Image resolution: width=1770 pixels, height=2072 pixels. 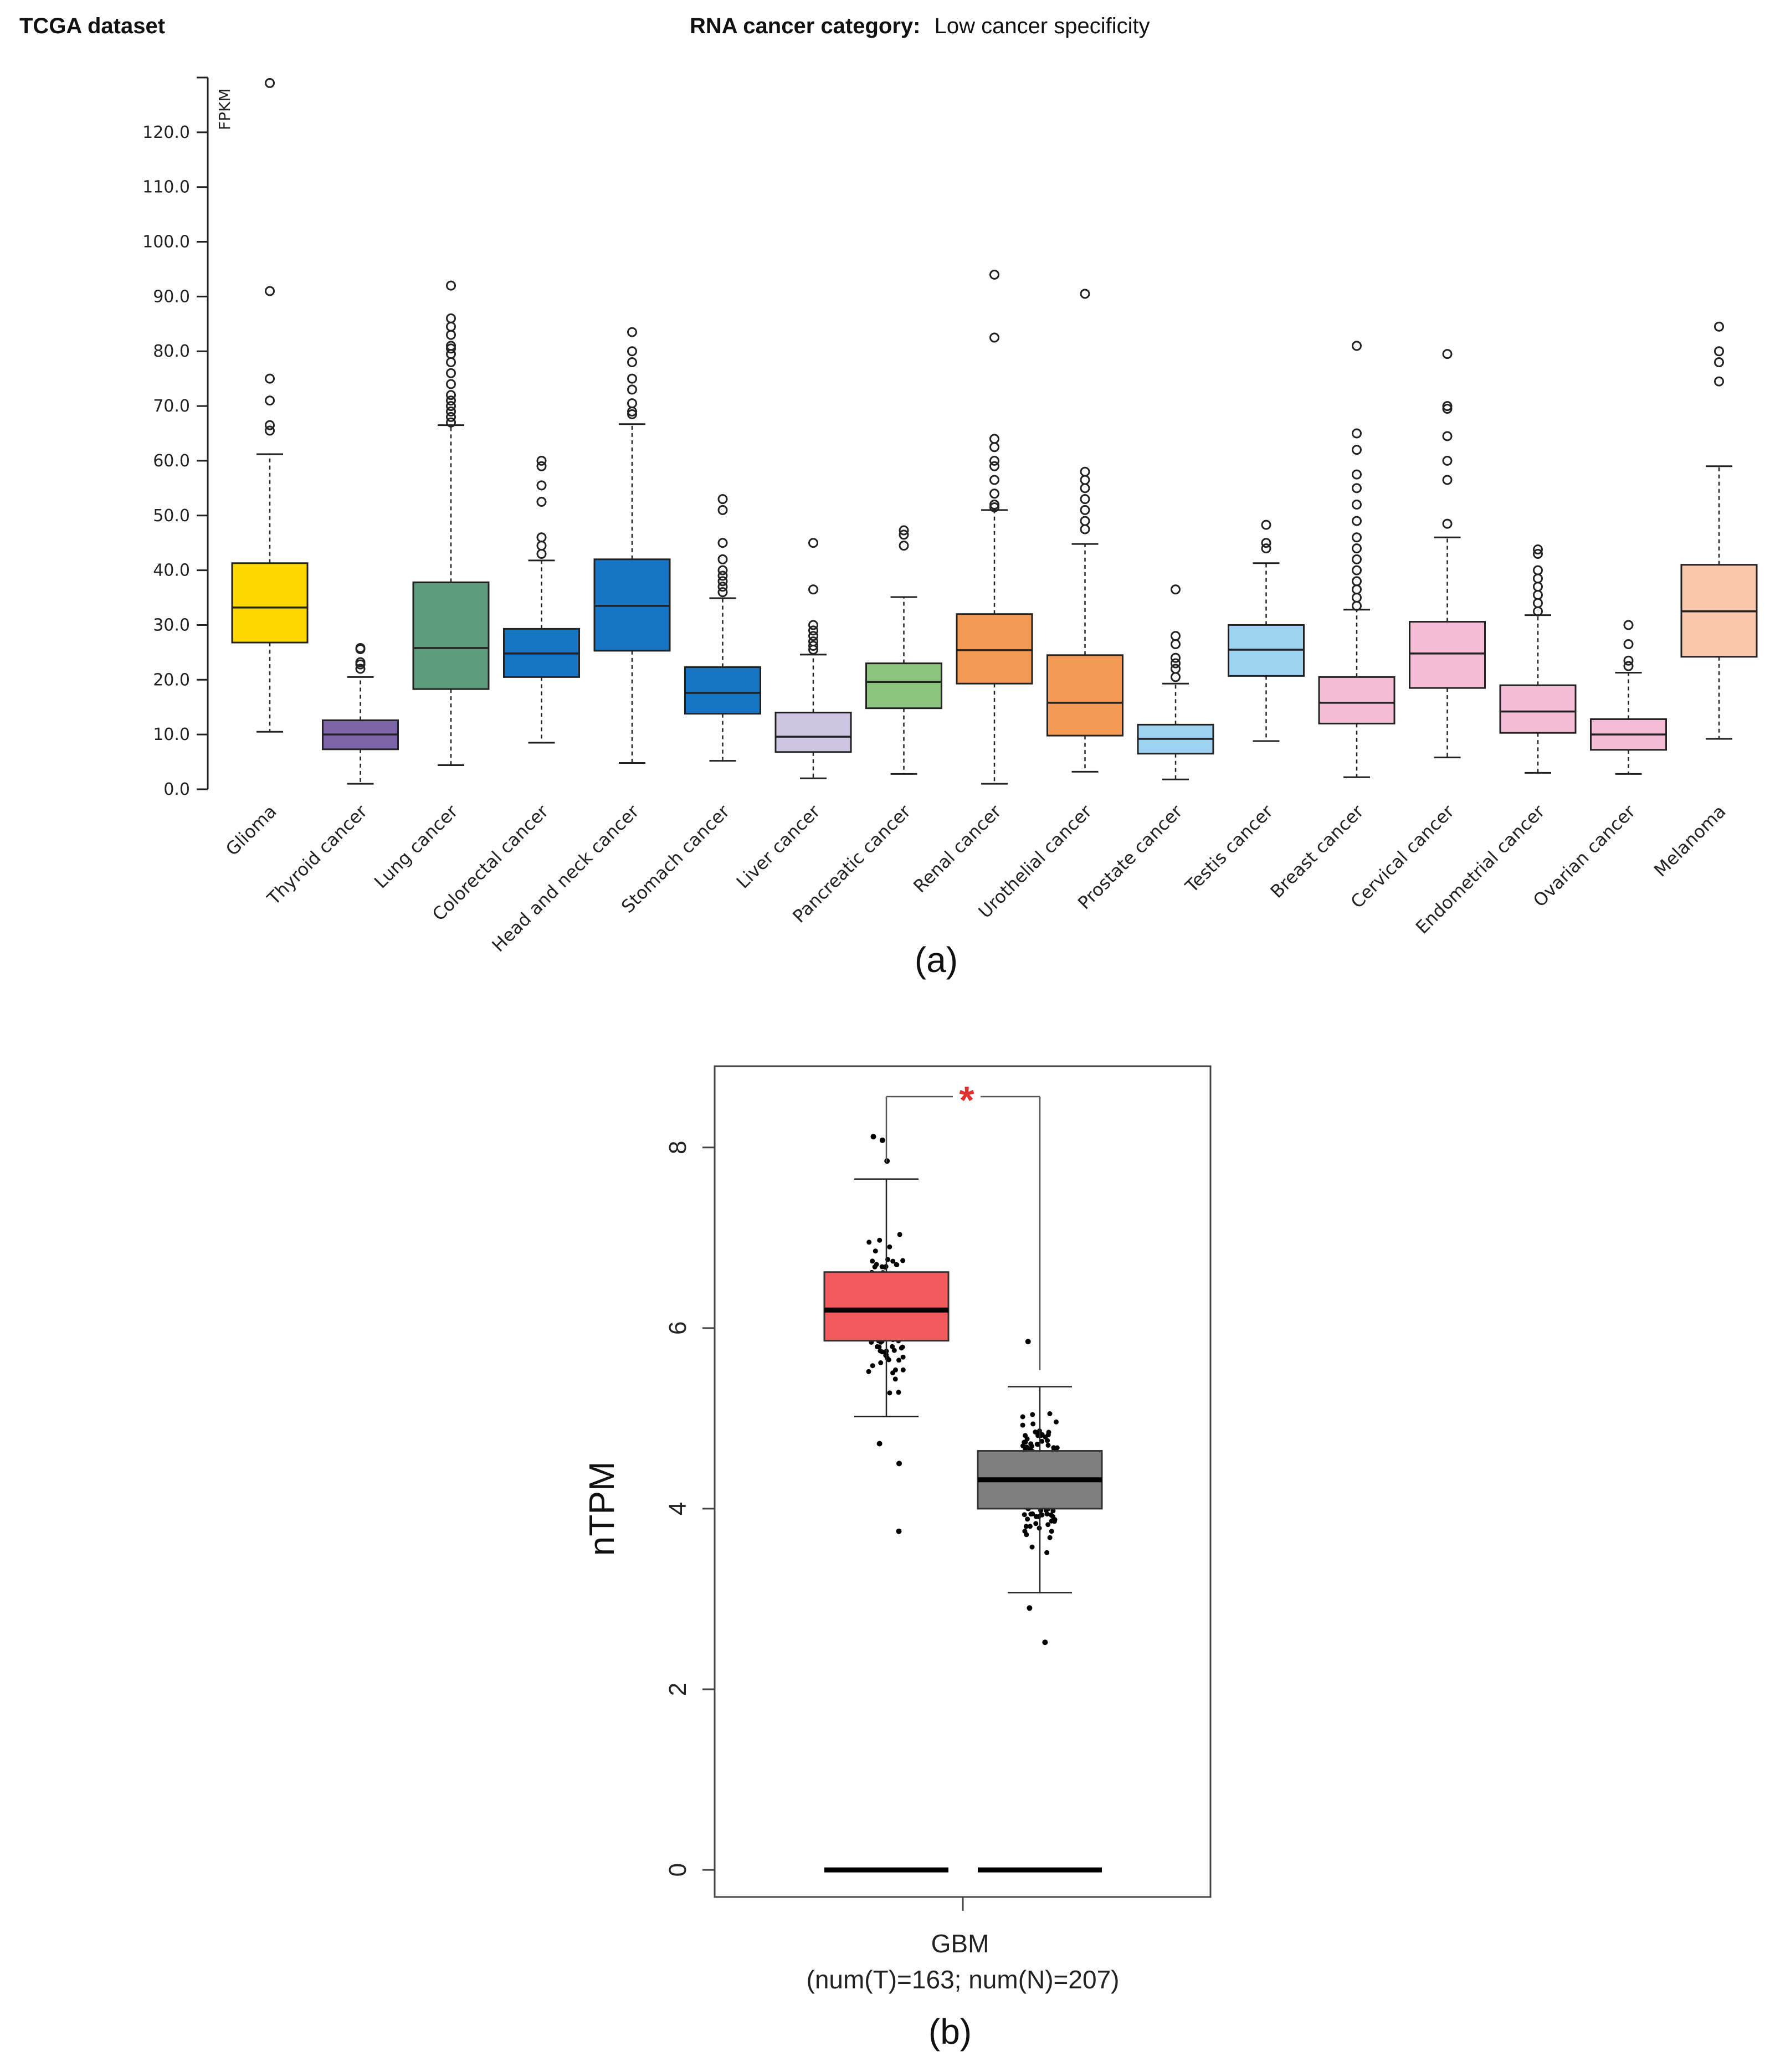 What do you see at coordinates (677, 1869) in the screenshot?
I see `y-tick-label: 0` at bounding box center [677, 1869].